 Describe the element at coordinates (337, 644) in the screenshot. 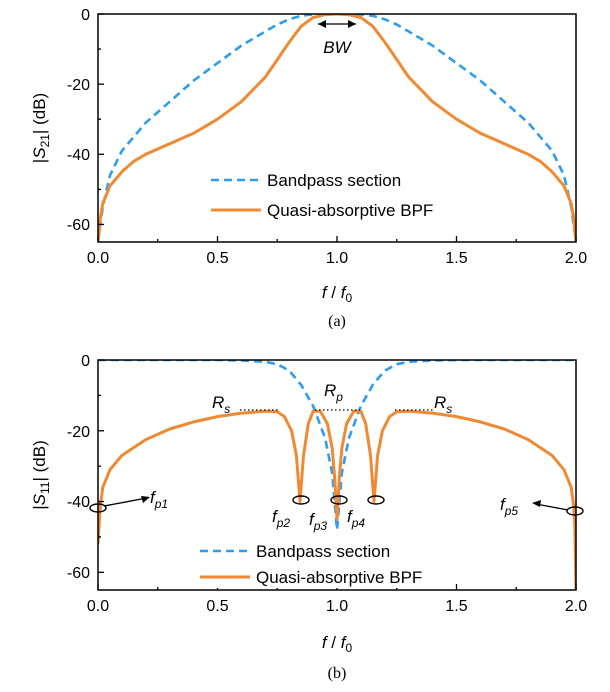

I see `panel-b-x-axis-label: f / f0` at that location.